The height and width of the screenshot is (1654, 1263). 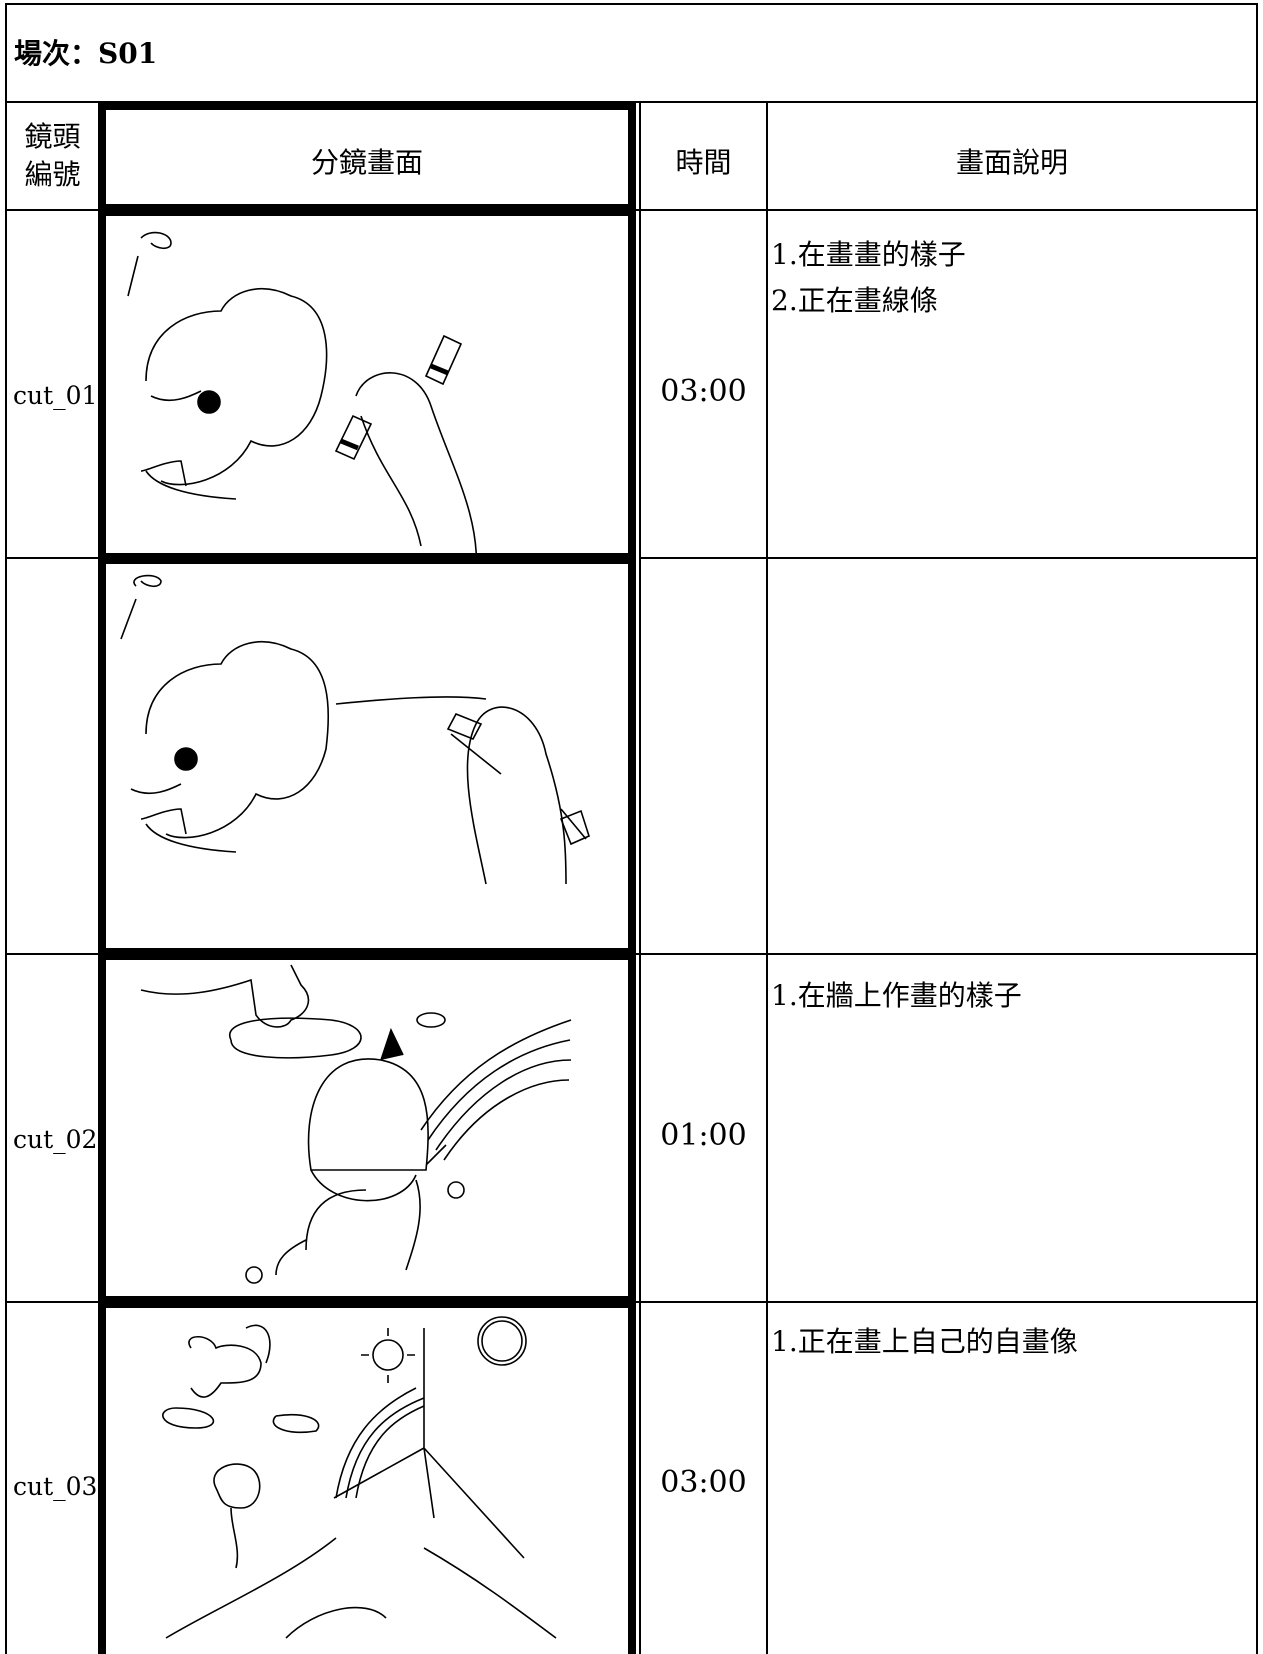 I want to click on note: 1.在牆上作畫的樣子, so click(x=896, y=995).